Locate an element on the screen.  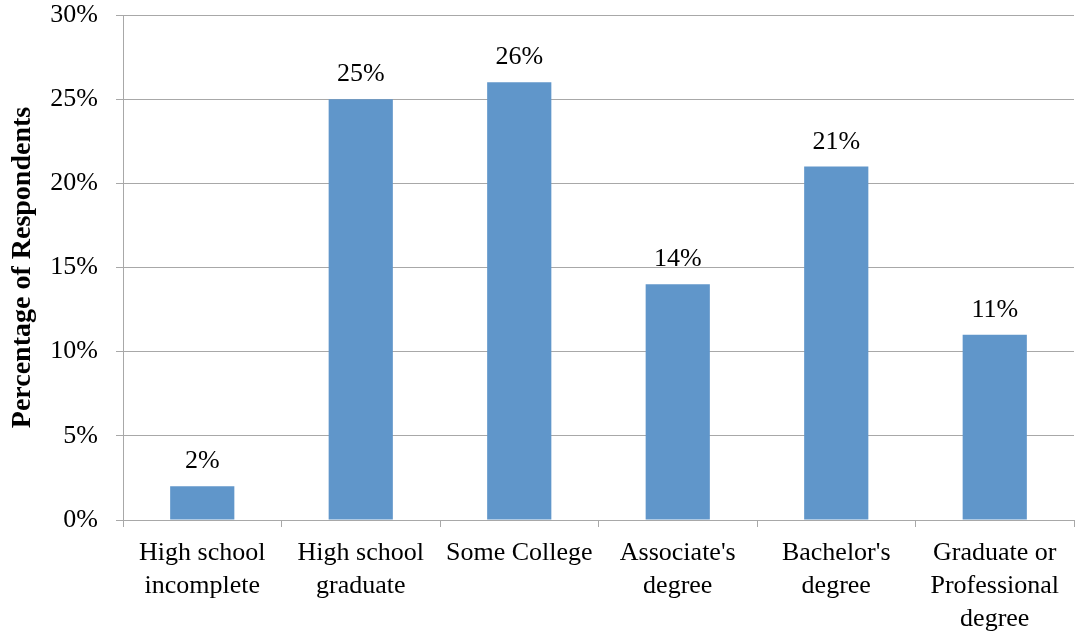
y-axis-title: Percentage of Respondents is located at coordinates (21, 267).